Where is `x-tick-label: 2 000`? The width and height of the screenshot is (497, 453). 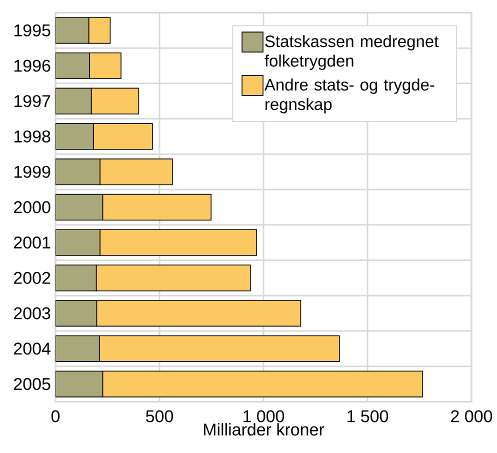
x-tick-label: 2 000 is located at coordinates (471, 416).